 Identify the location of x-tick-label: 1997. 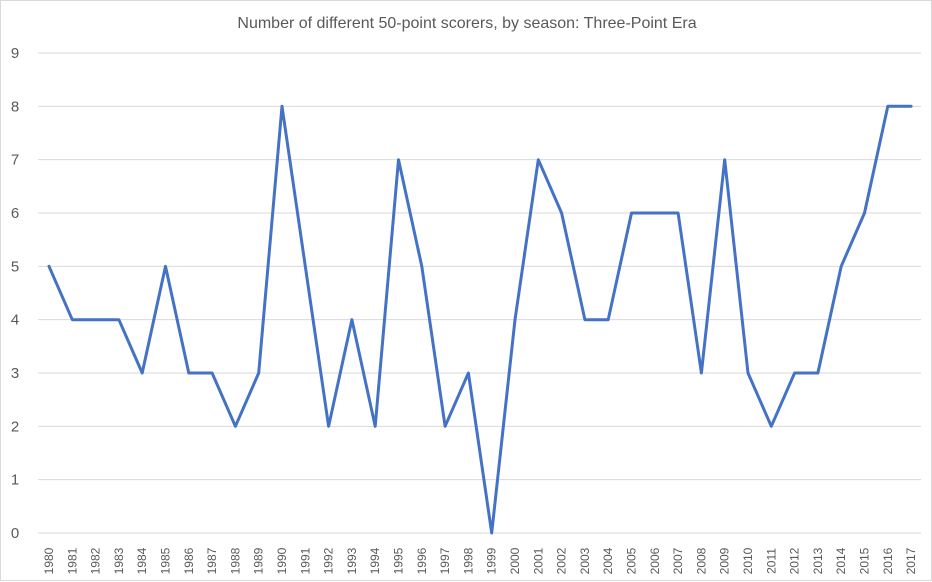
(445, 560).